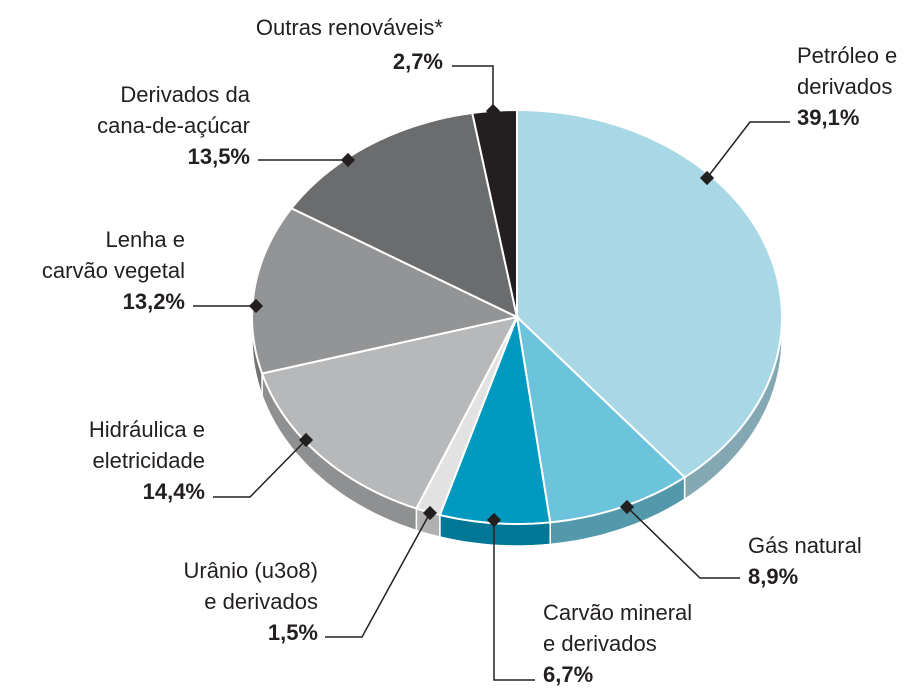 The width and height of the screenshot is (919, 689). What do you see at coordinates (568, 674) in the screenshot?
I see `value-label: 6,7%` at bounding box center [568, 674].